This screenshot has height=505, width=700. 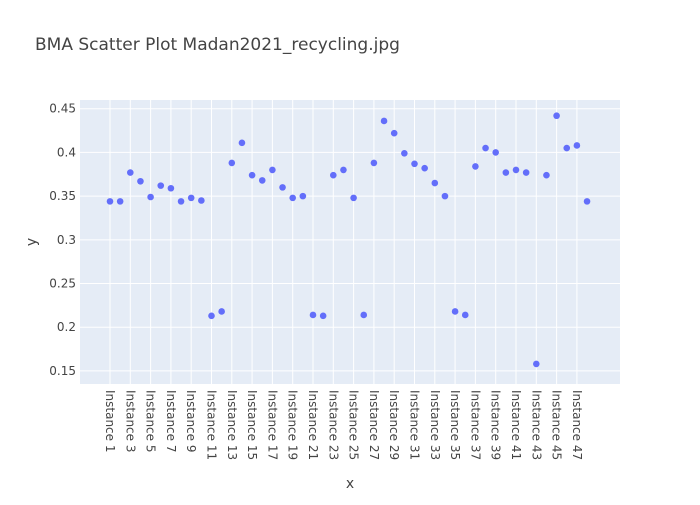 What do you see at coordinates (62, 371) in the screenshot?
I see `y-tick-label: 0.15` at bounding box center [62, 371].